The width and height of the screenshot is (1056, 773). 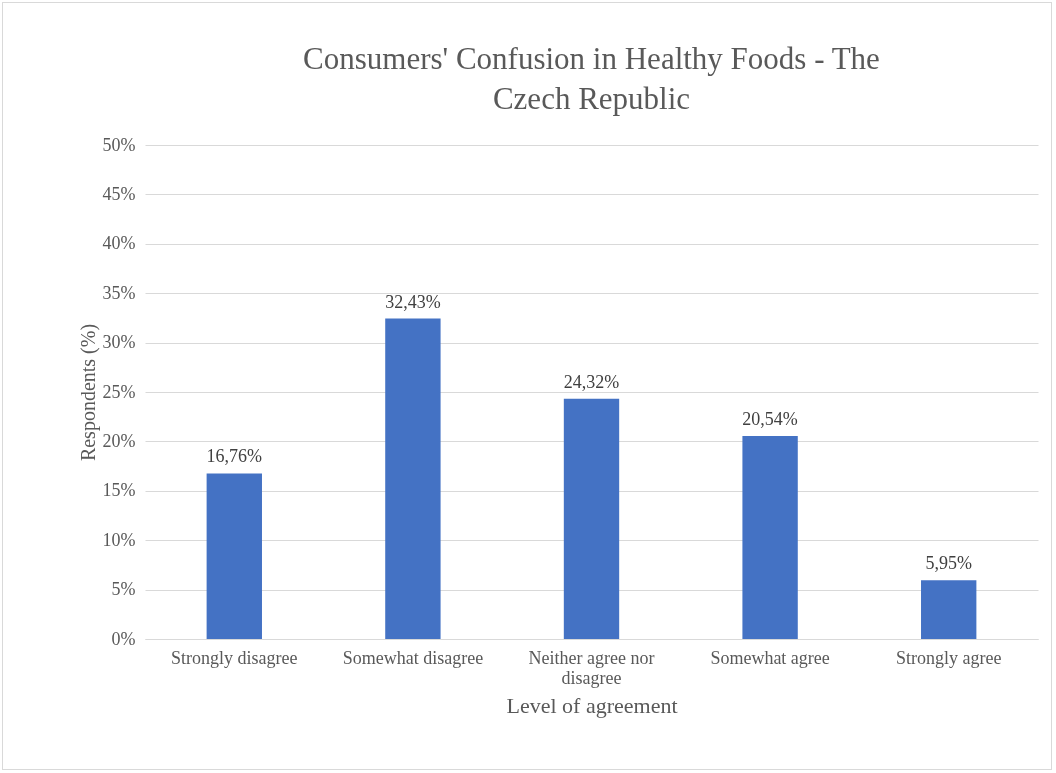 What do you see at coordinates (119, 539) in the screenshot?
I see `y-tick-label: 10%` at bounding box center [119, 539].